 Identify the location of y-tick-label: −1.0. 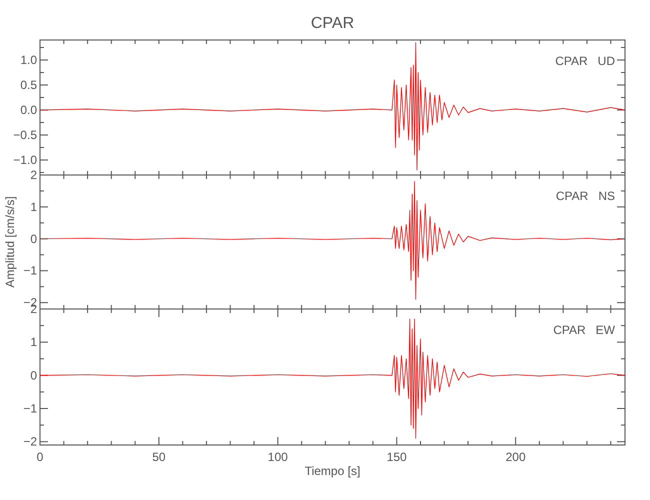
(25, 160).